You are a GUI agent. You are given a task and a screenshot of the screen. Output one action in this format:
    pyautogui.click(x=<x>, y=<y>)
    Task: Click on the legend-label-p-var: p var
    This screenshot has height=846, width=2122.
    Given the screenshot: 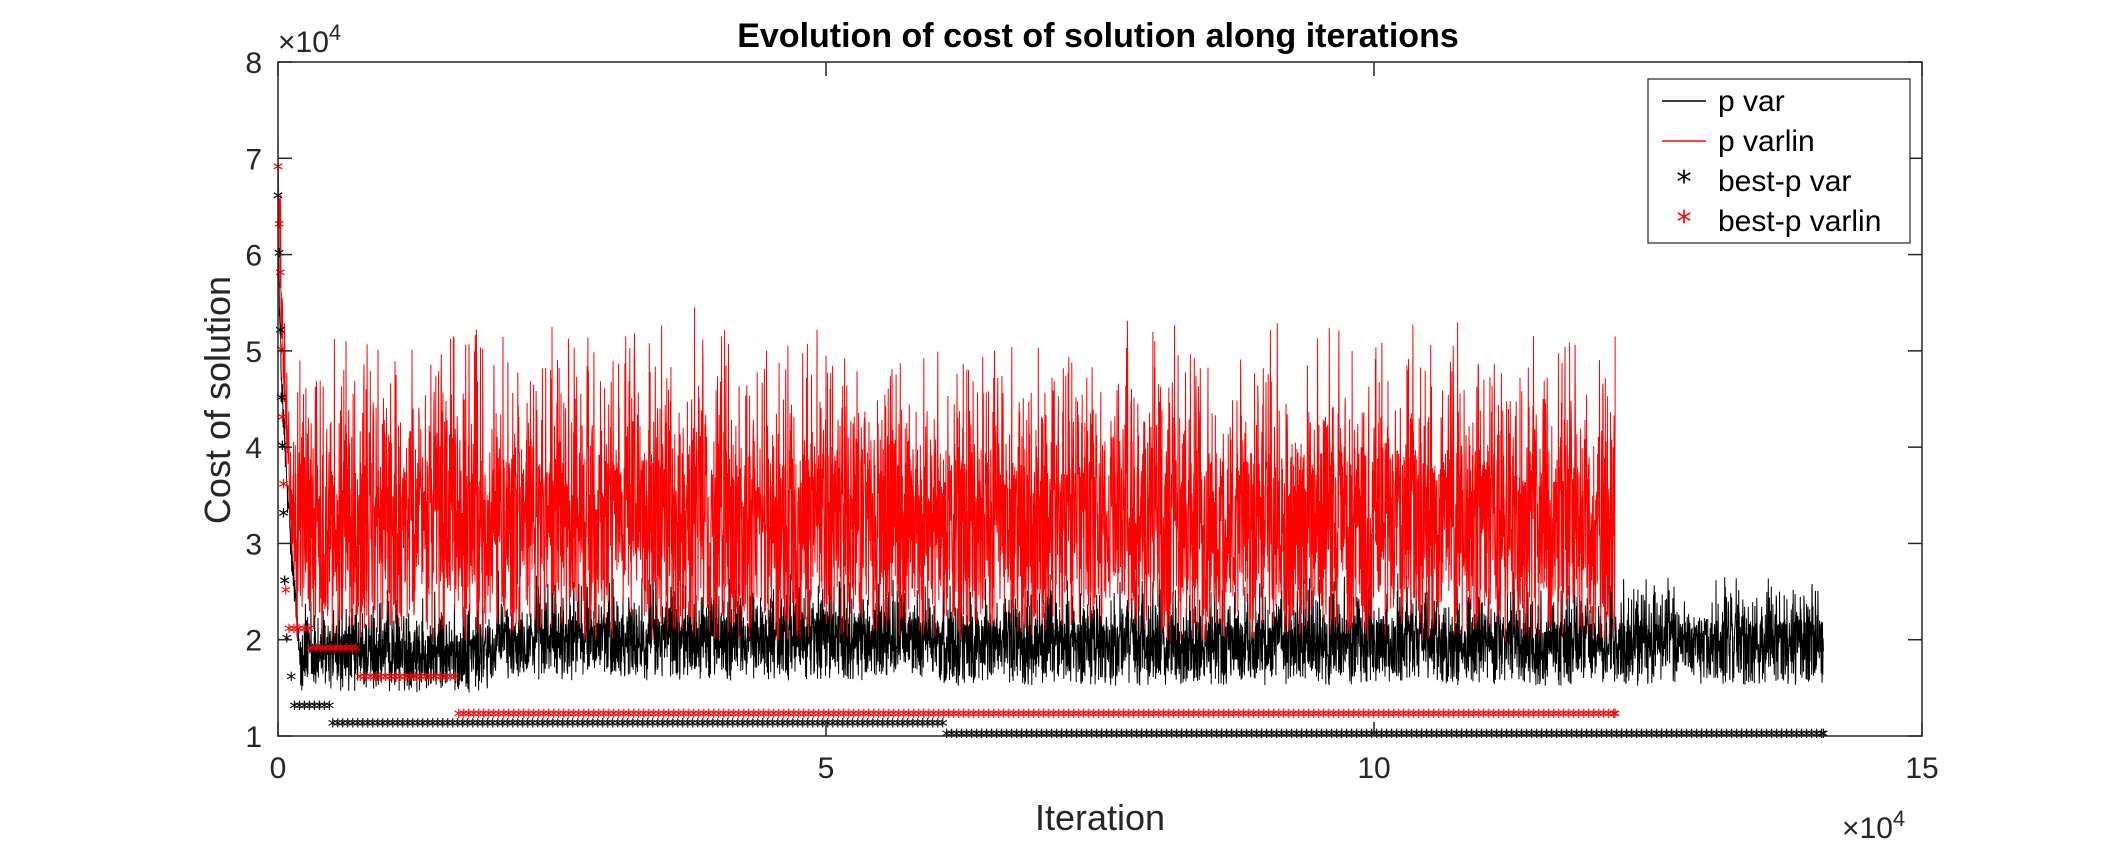 What is the action you would take?
    pyautogui.click(x=1751, y=101)
    